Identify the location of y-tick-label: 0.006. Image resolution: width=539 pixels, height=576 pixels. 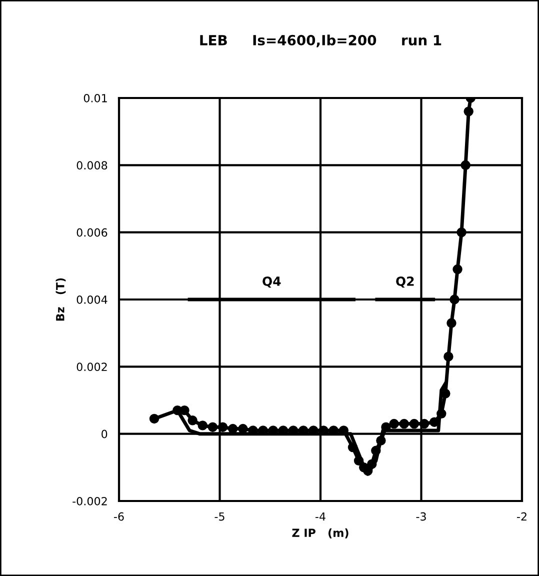
(92, 232).